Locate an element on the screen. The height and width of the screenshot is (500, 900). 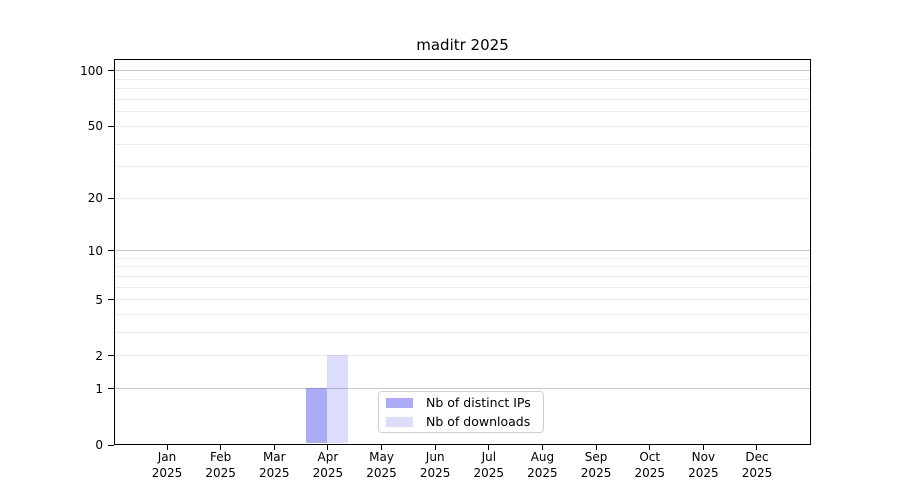
x-tick-label: Jan 2025 is located at coordinates (167, 465).